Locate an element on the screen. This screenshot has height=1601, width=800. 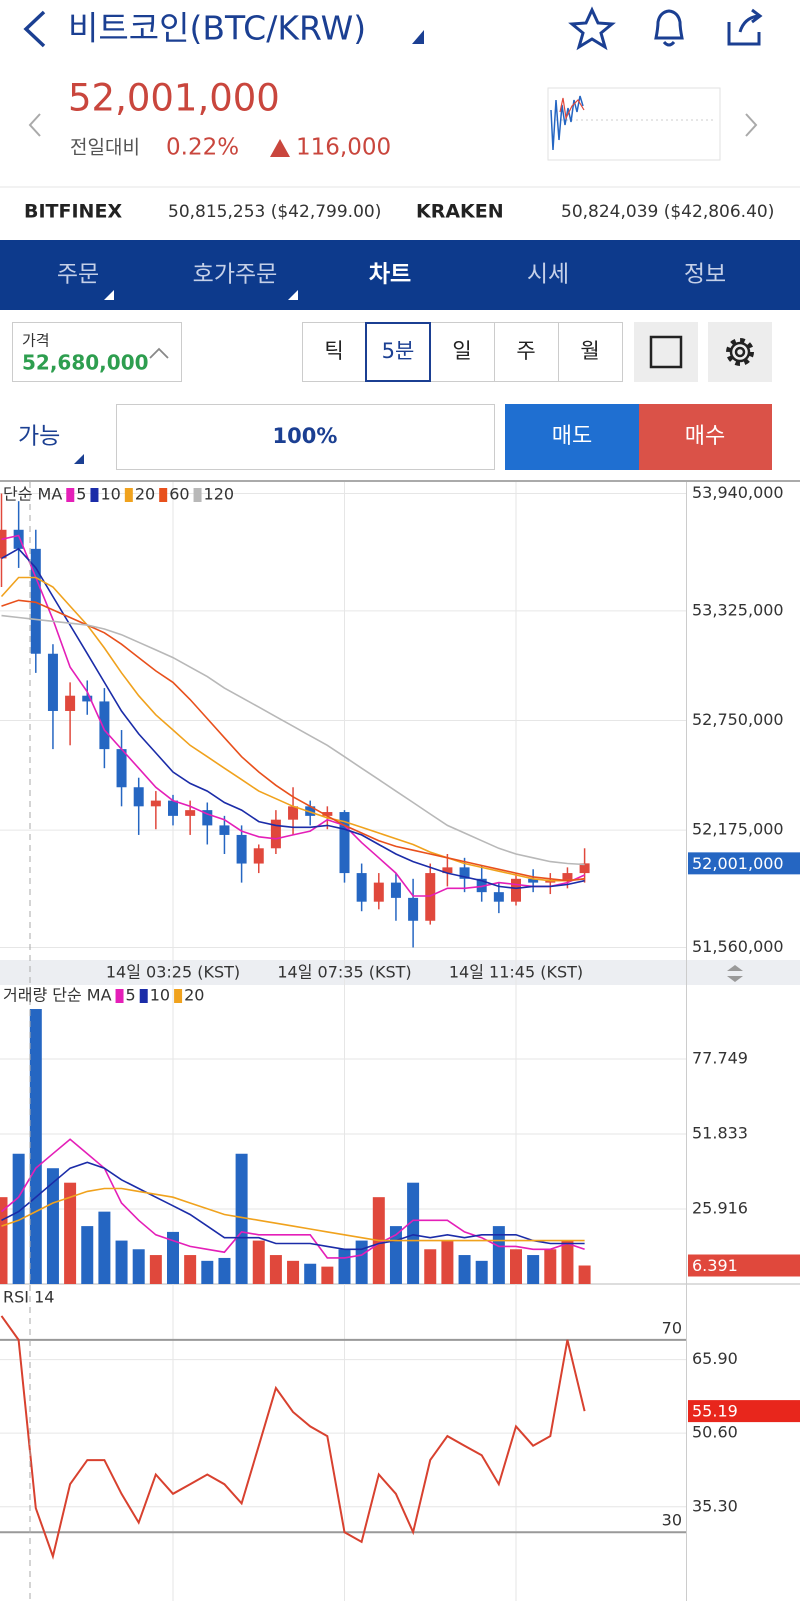
interval-button: 틱 is located at coordinates (333, 351).